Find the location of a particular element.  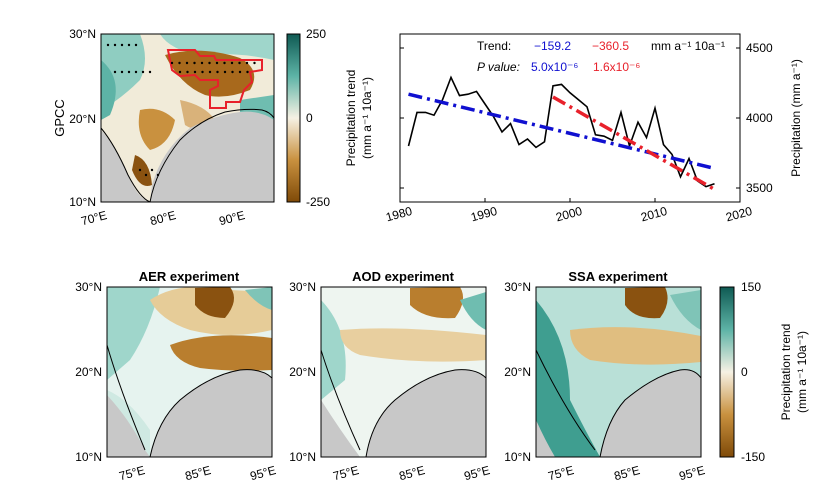

aod-ocean-mask is located at coordinates (426, 413).